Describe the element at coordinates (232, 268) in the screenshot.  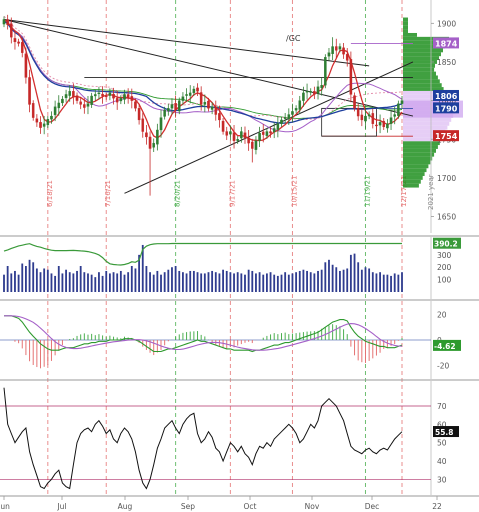
I see `volume-panel: 100 200 300 390.2` at that location.